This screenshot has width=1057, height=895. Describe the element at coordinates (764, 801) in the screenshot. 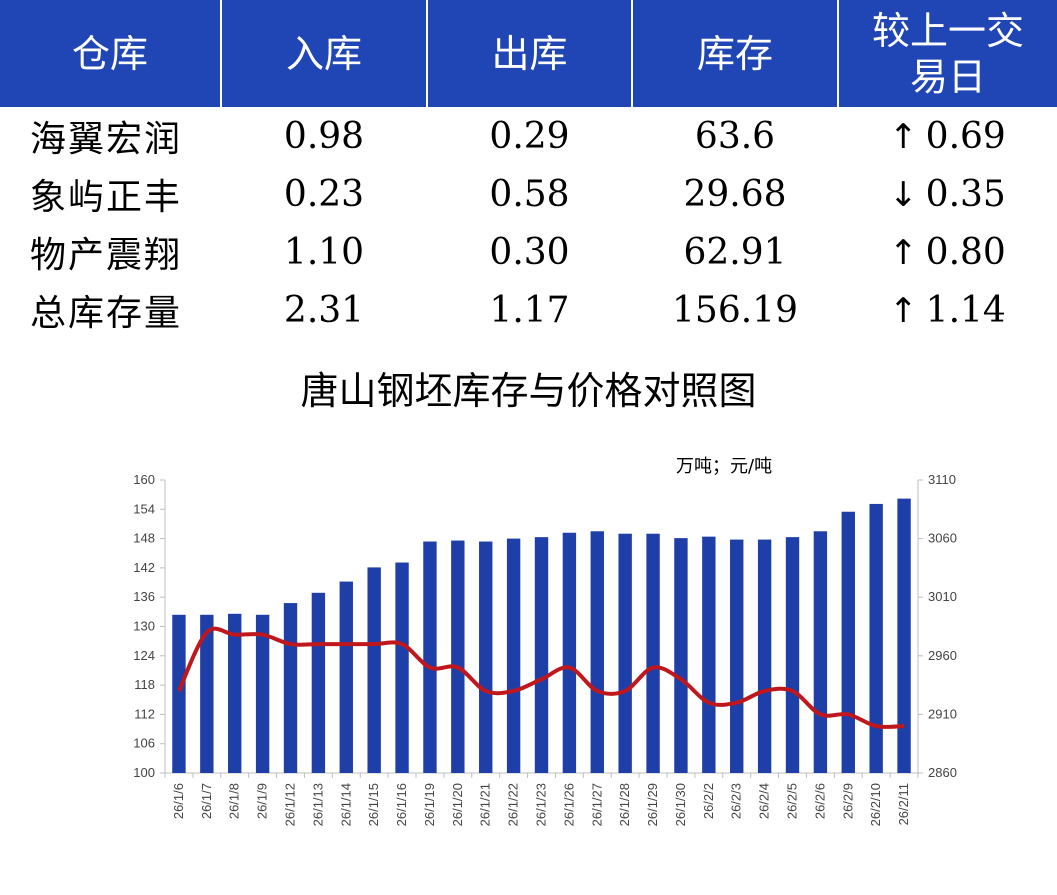

I see `x-tick-label: 26/2/4` at that location.